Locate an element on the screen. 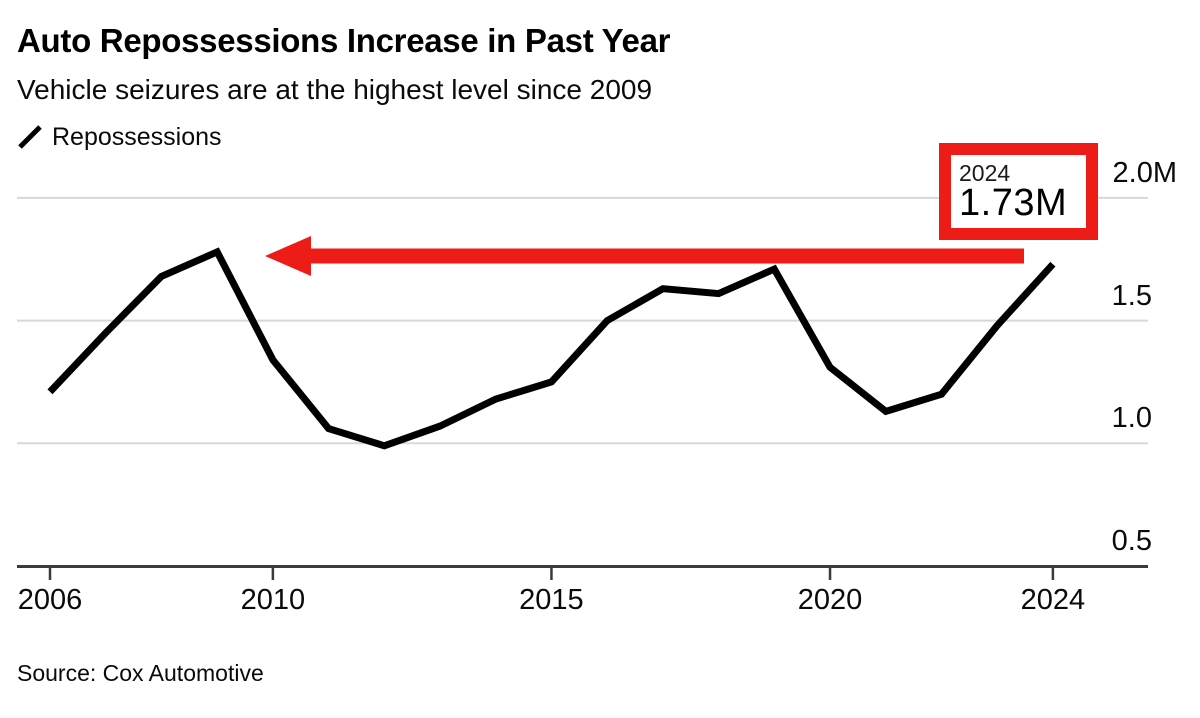 Image resolution: width=1200 pixels, height=718 pixels. callout-year: 2024 is located at coordinates (985, 173).